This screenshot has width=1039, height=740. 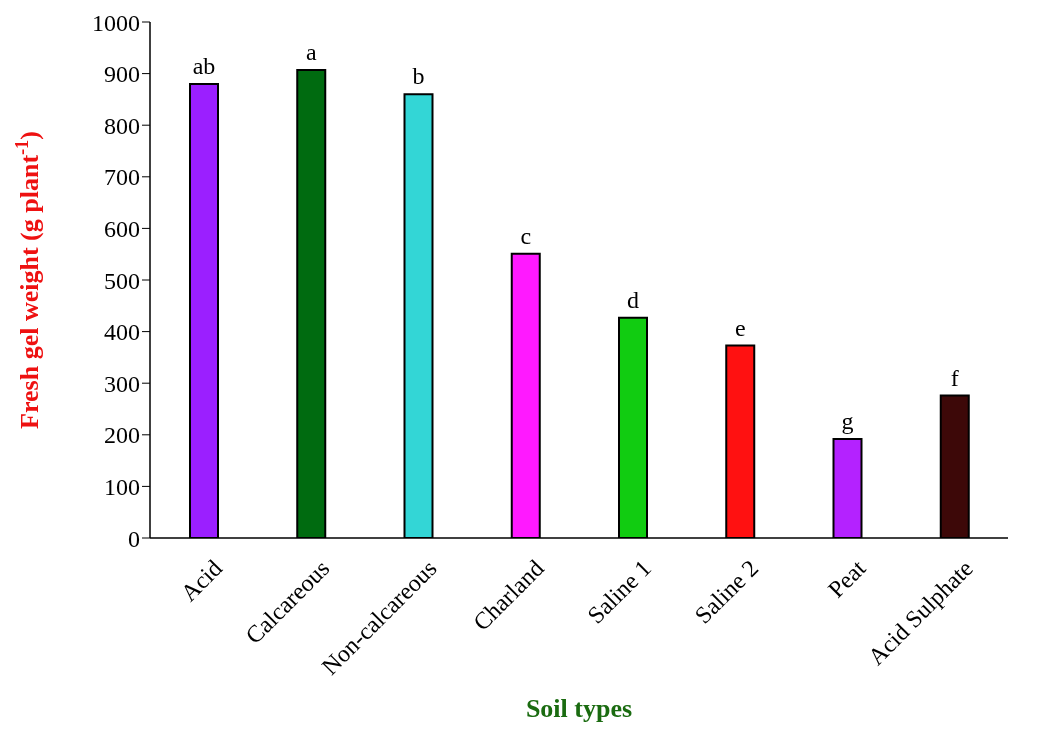 I want to click on y-tick-label: 900, so click(x=122, y=74).